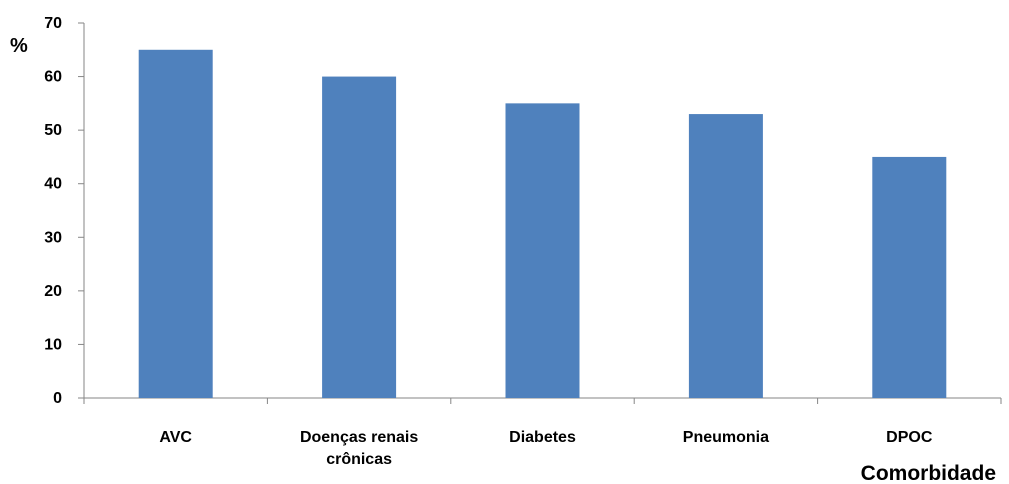 The width and height of the screenshot is (1009, 484). I want to click on y-tick-label: 0, so click(57, 398).